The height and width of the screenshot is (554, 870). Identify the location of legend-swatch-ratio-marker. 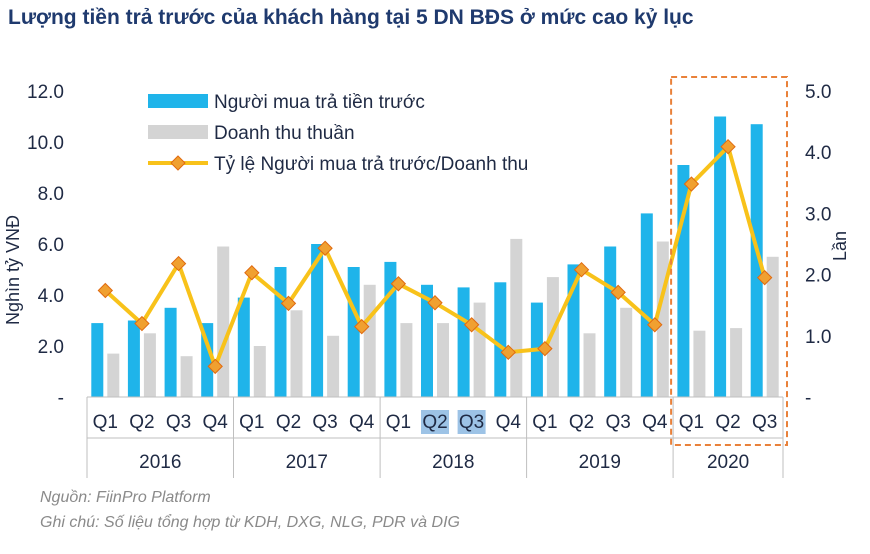
(178, 163).